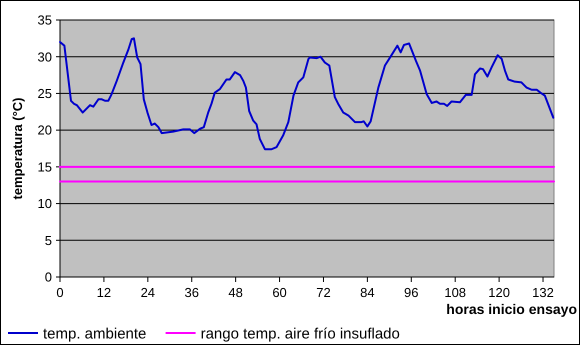 This screenshot has width=580, height=345. What do you see at coordinates (511, 309) in the screenshot?
I see `x-axis-title: horas inicio ensayo` at bounding box center [511, 309].